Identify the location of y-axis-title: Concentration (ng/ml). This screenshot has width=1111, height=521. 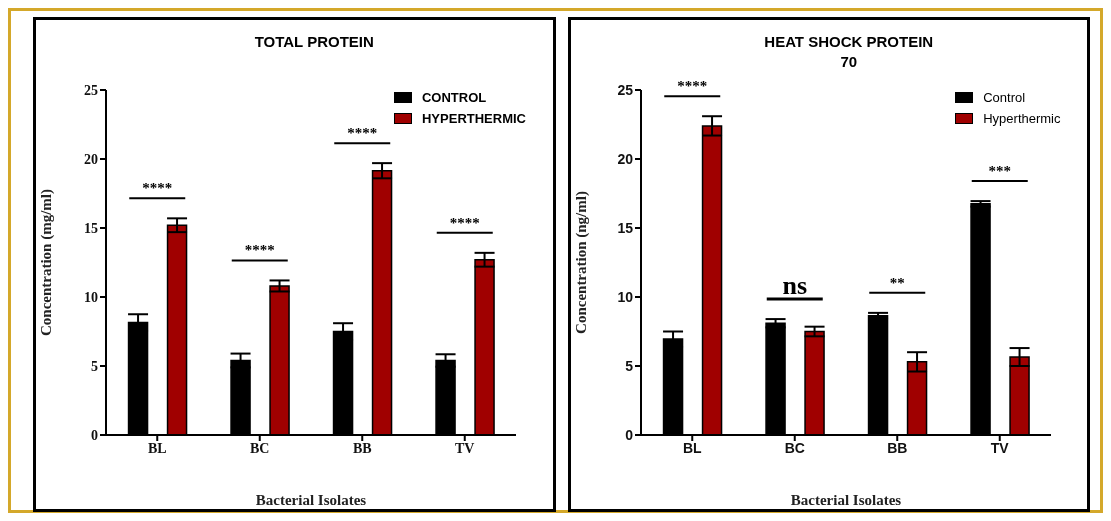
(581, 262).